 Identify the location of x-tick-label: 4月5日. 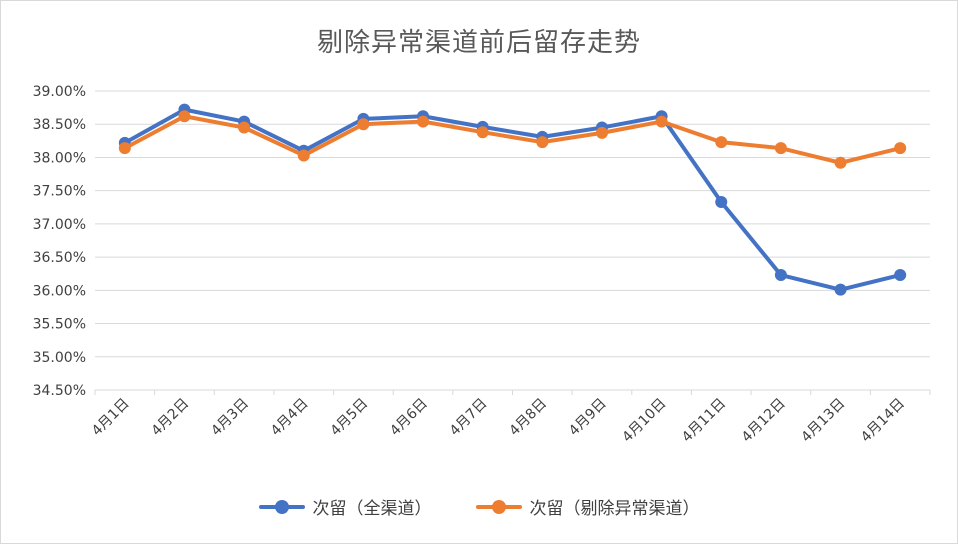
(350, 418).